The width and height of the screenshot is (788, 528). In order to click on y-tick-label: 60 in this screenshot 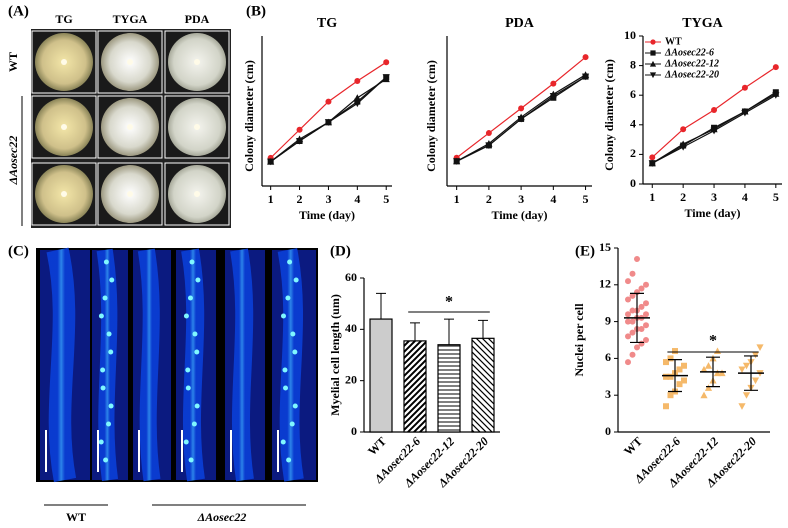, I will do `click(351, 277)`.